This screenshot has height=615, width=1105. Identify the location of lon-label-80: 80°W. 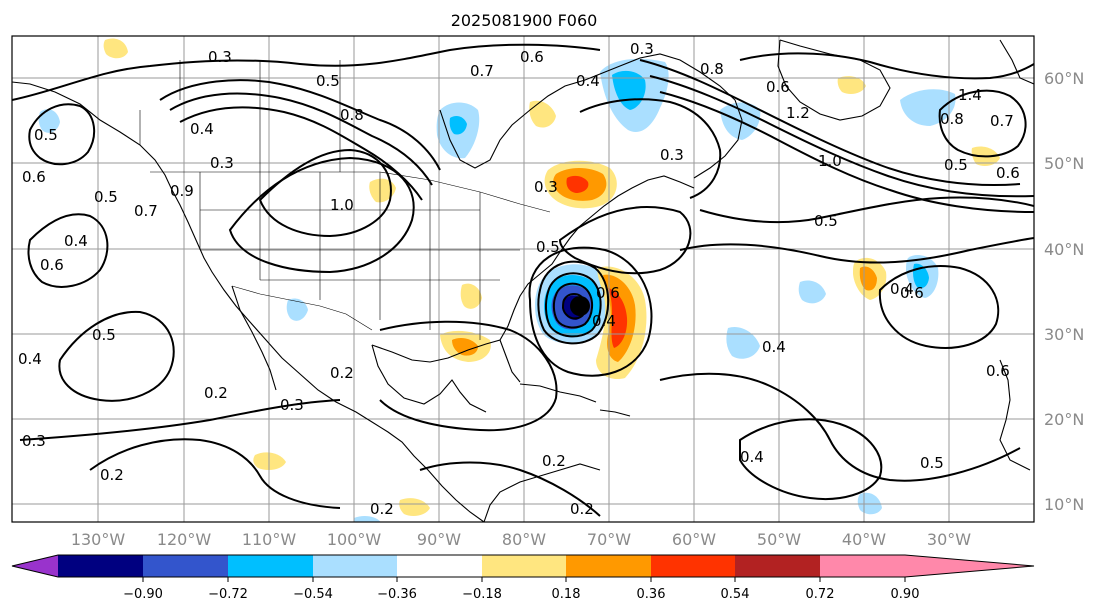
(524, 539).